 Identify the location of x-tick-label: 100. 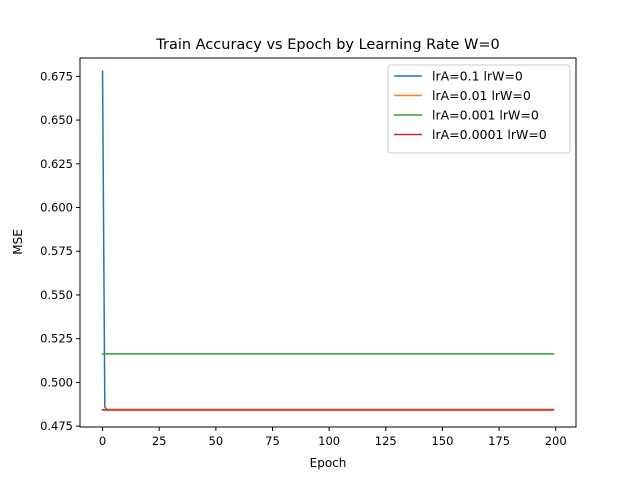
(329, 441).